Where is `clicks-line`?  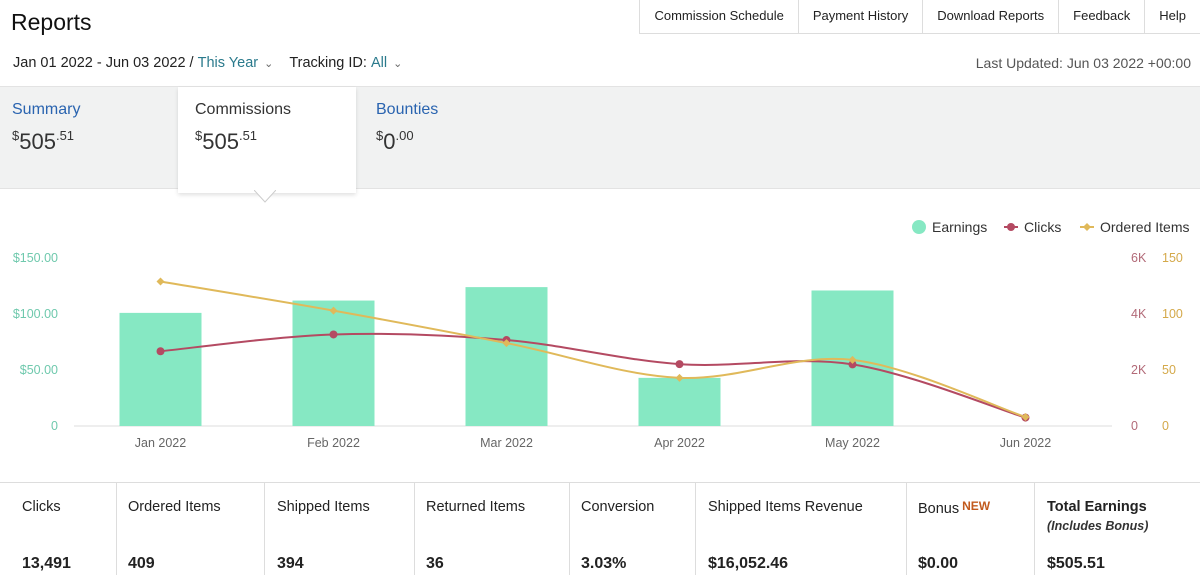
clicks-line is located at coordinates (593, 375).